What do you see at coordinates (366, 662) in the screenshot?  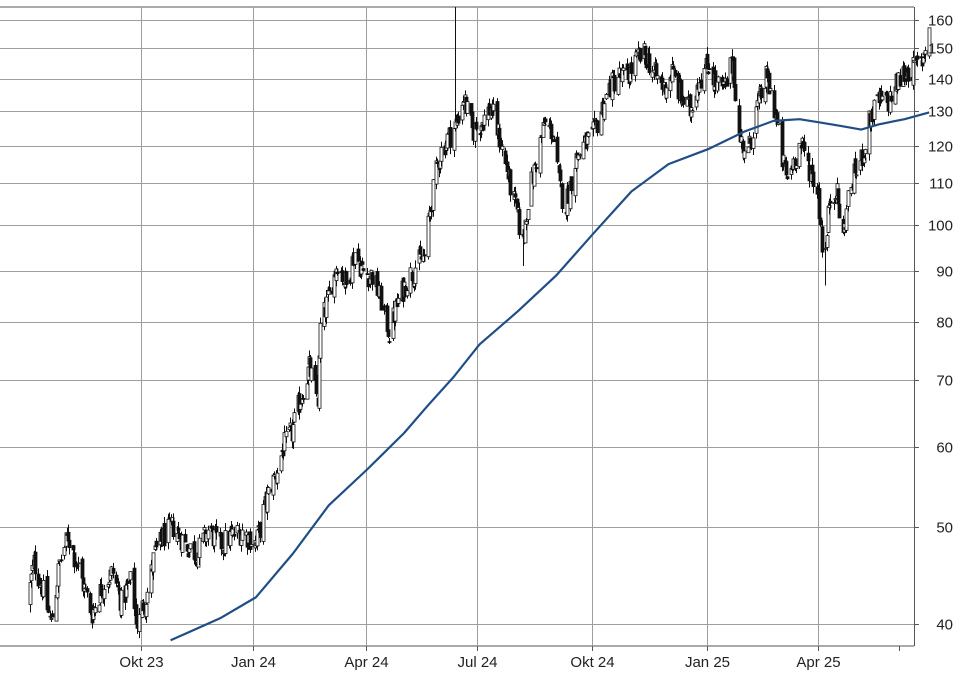 I see `x-tick-label: Apr 24` at bounding box center [366, 662].